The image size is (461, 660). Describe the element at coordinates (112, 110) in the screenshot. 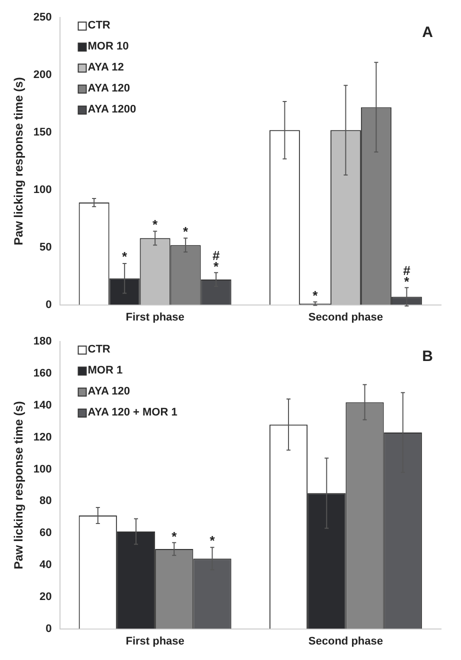

I see `legend-label: AYA 1200` at that location.